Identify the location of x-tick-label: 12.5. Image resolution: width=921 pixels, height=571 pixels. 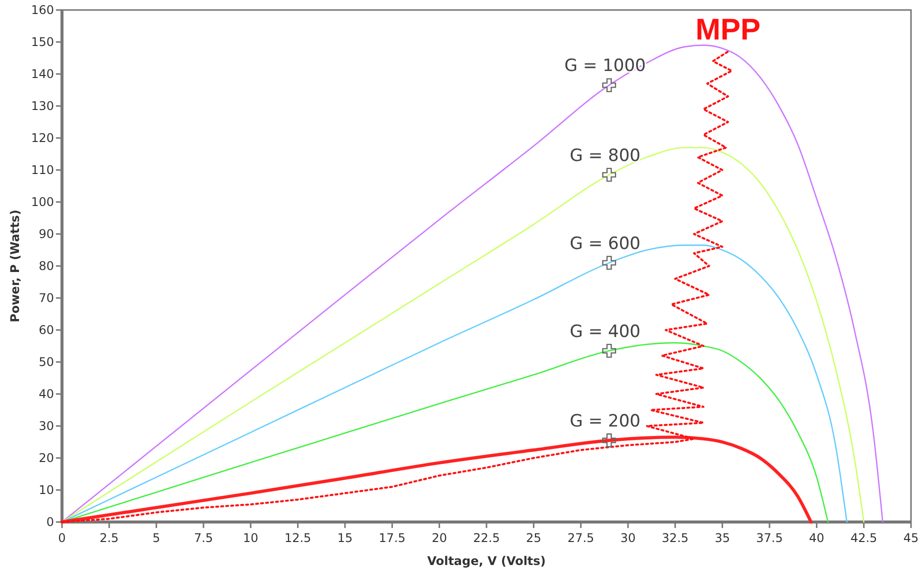
(298, 538).